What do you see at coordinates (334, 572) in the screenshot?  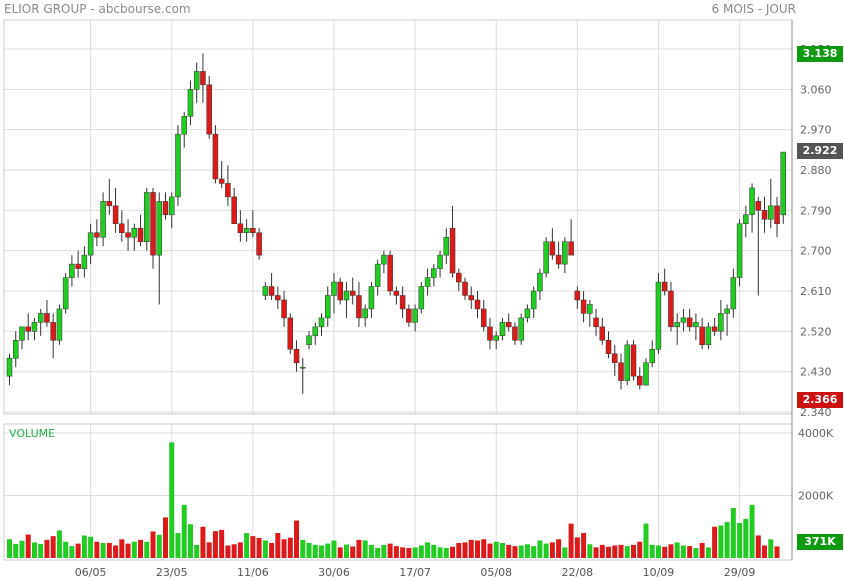 I see `date-tick-label: 30/06` at bounding box center [334, 572].